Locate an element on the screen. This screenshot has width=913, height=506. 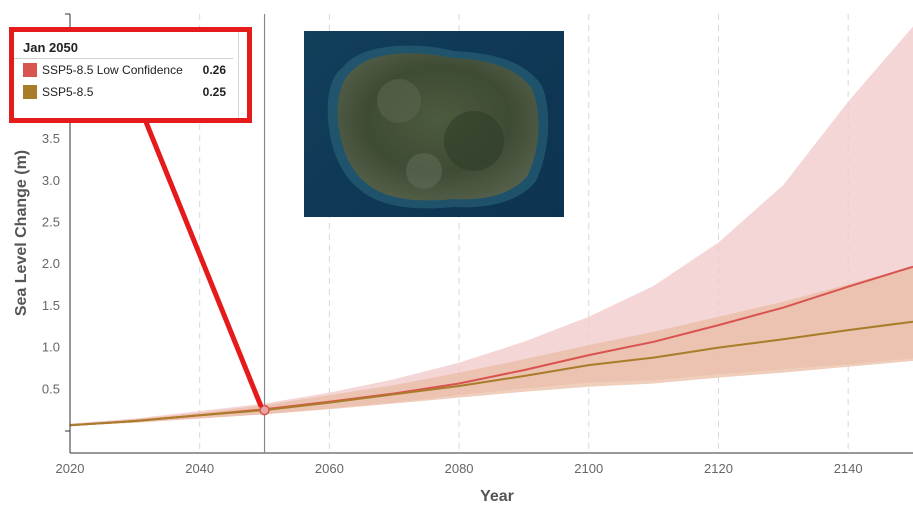
x-tick-label: 2120 is located at coordinates (718, 468).